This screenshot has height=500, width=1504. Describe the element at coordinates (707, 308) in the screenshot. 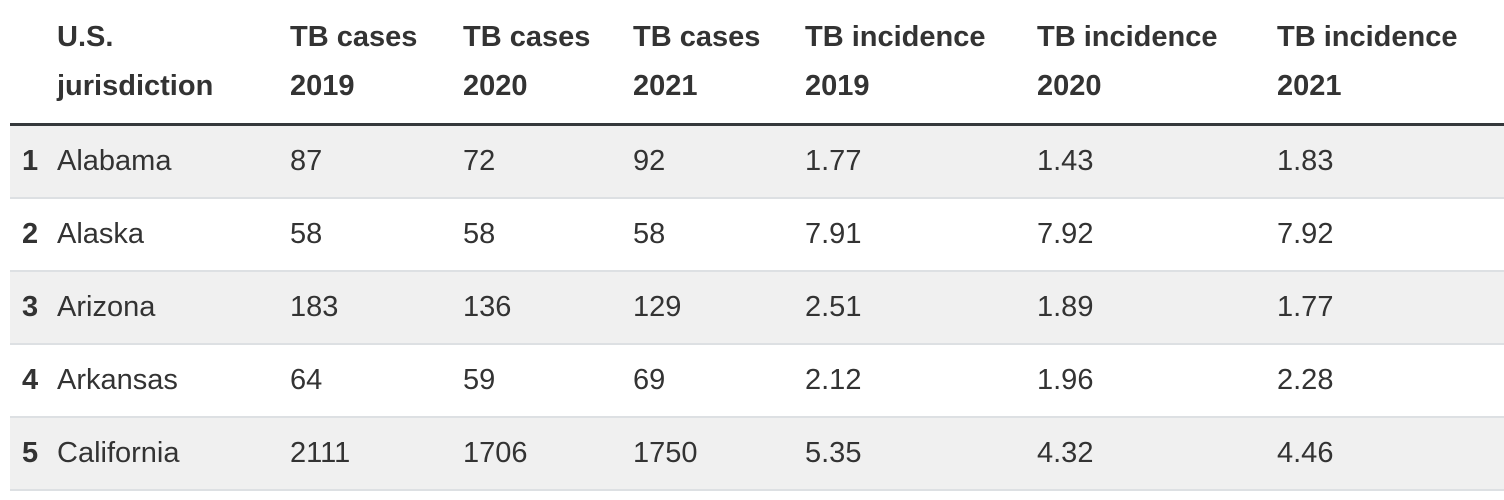

I see `value-cell: 129` at that location.